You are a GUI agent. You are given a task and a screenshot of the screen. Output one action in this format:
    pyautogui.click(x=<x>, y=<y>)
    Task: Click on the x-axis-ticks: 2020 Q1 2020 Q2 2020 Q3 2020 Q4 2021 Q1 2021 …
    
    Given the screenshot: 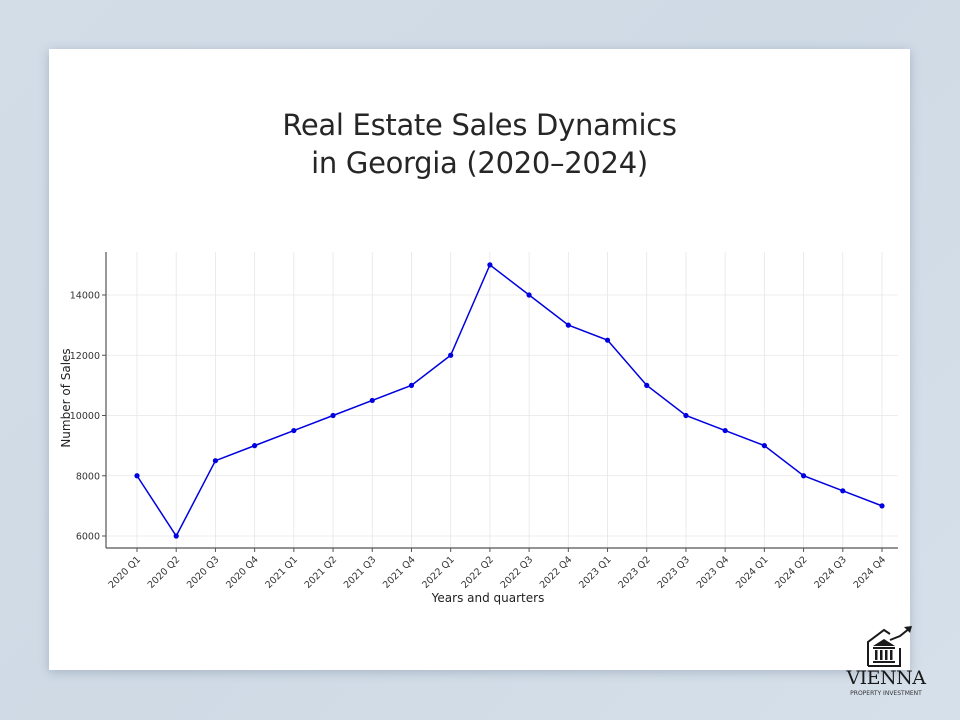 What is the action you would take?
    pyautogui.click(x=498, y=569)
    